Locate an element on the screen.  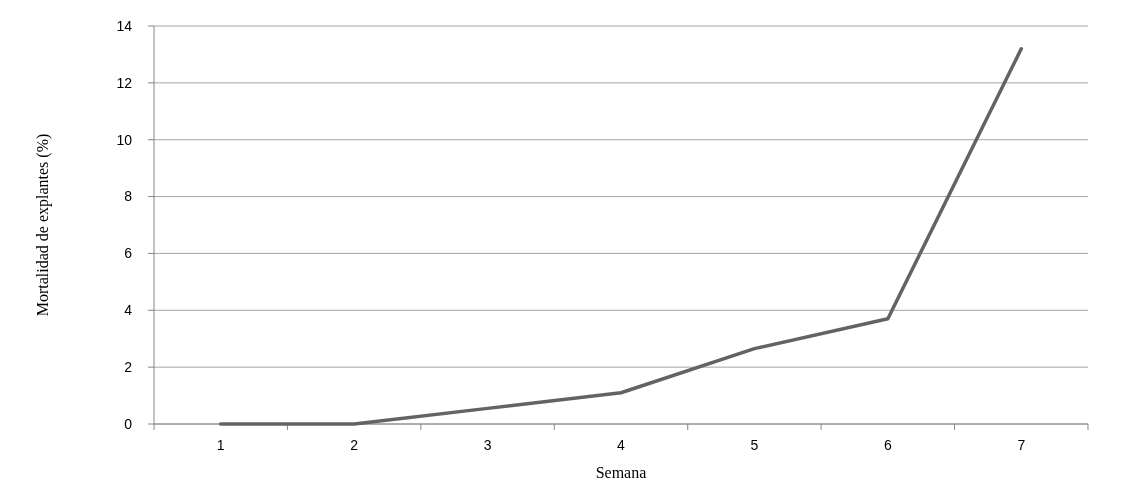
y-tick-label: 14 is located at coordinates (124, 25).